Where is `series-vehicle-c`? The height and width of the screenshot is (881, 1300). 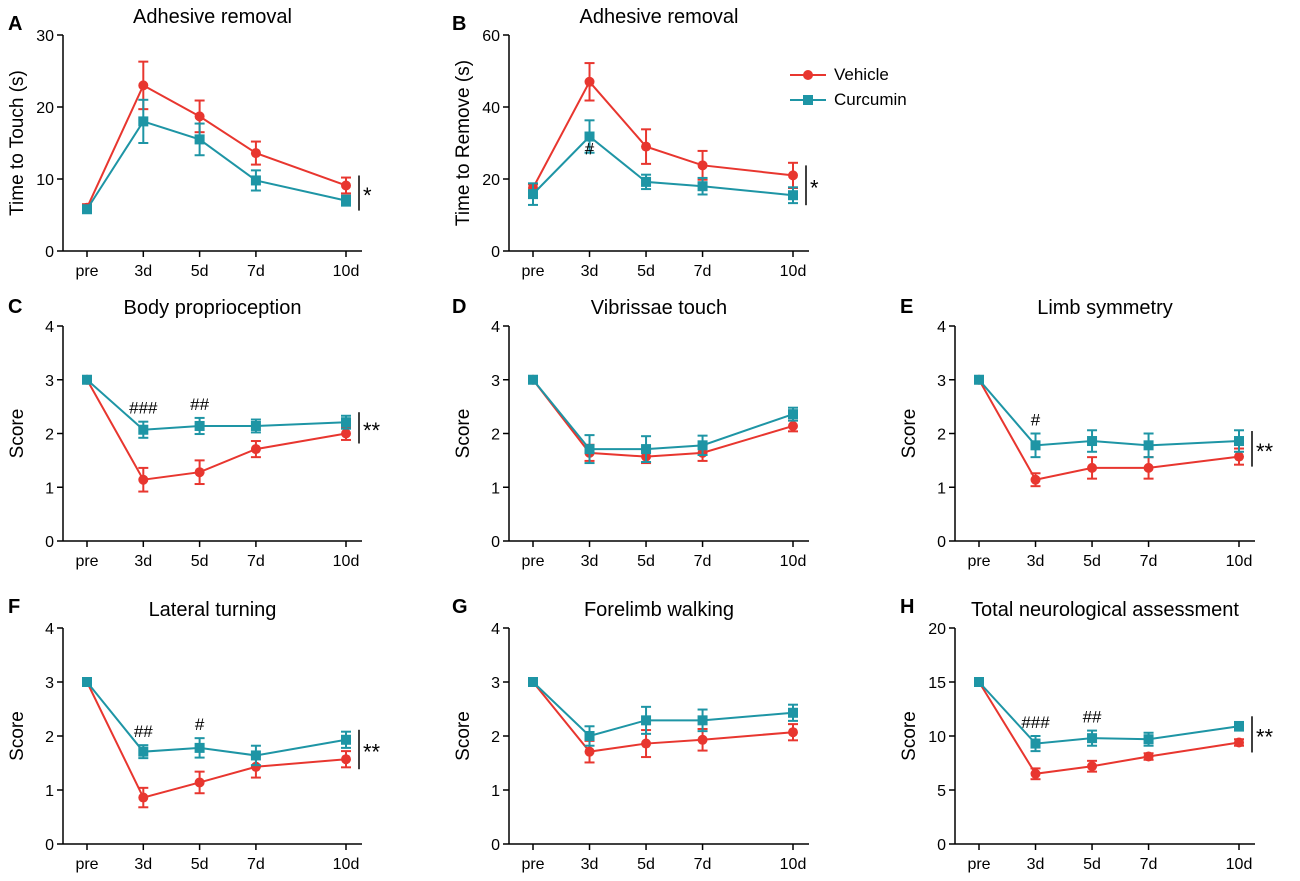
series-vehicle-c is located at coordinates (216, 433).